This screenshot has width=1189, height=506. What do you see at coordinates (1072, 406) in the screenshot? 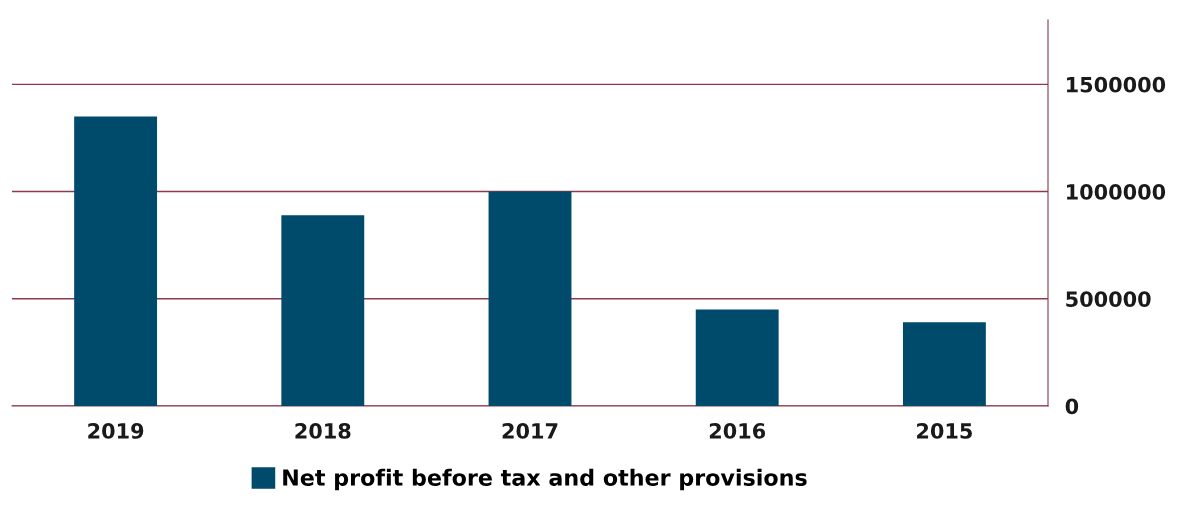
I see `y-tick-label: 0` at bounding box center [1072, 406].